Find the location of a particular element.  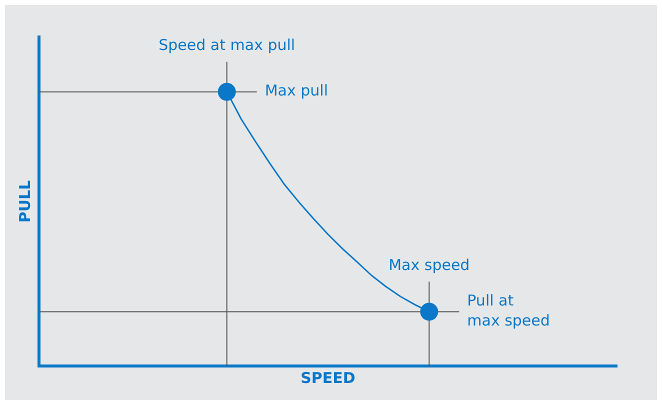

x-axis-title: SPEED is located at coordinates (328, 377).